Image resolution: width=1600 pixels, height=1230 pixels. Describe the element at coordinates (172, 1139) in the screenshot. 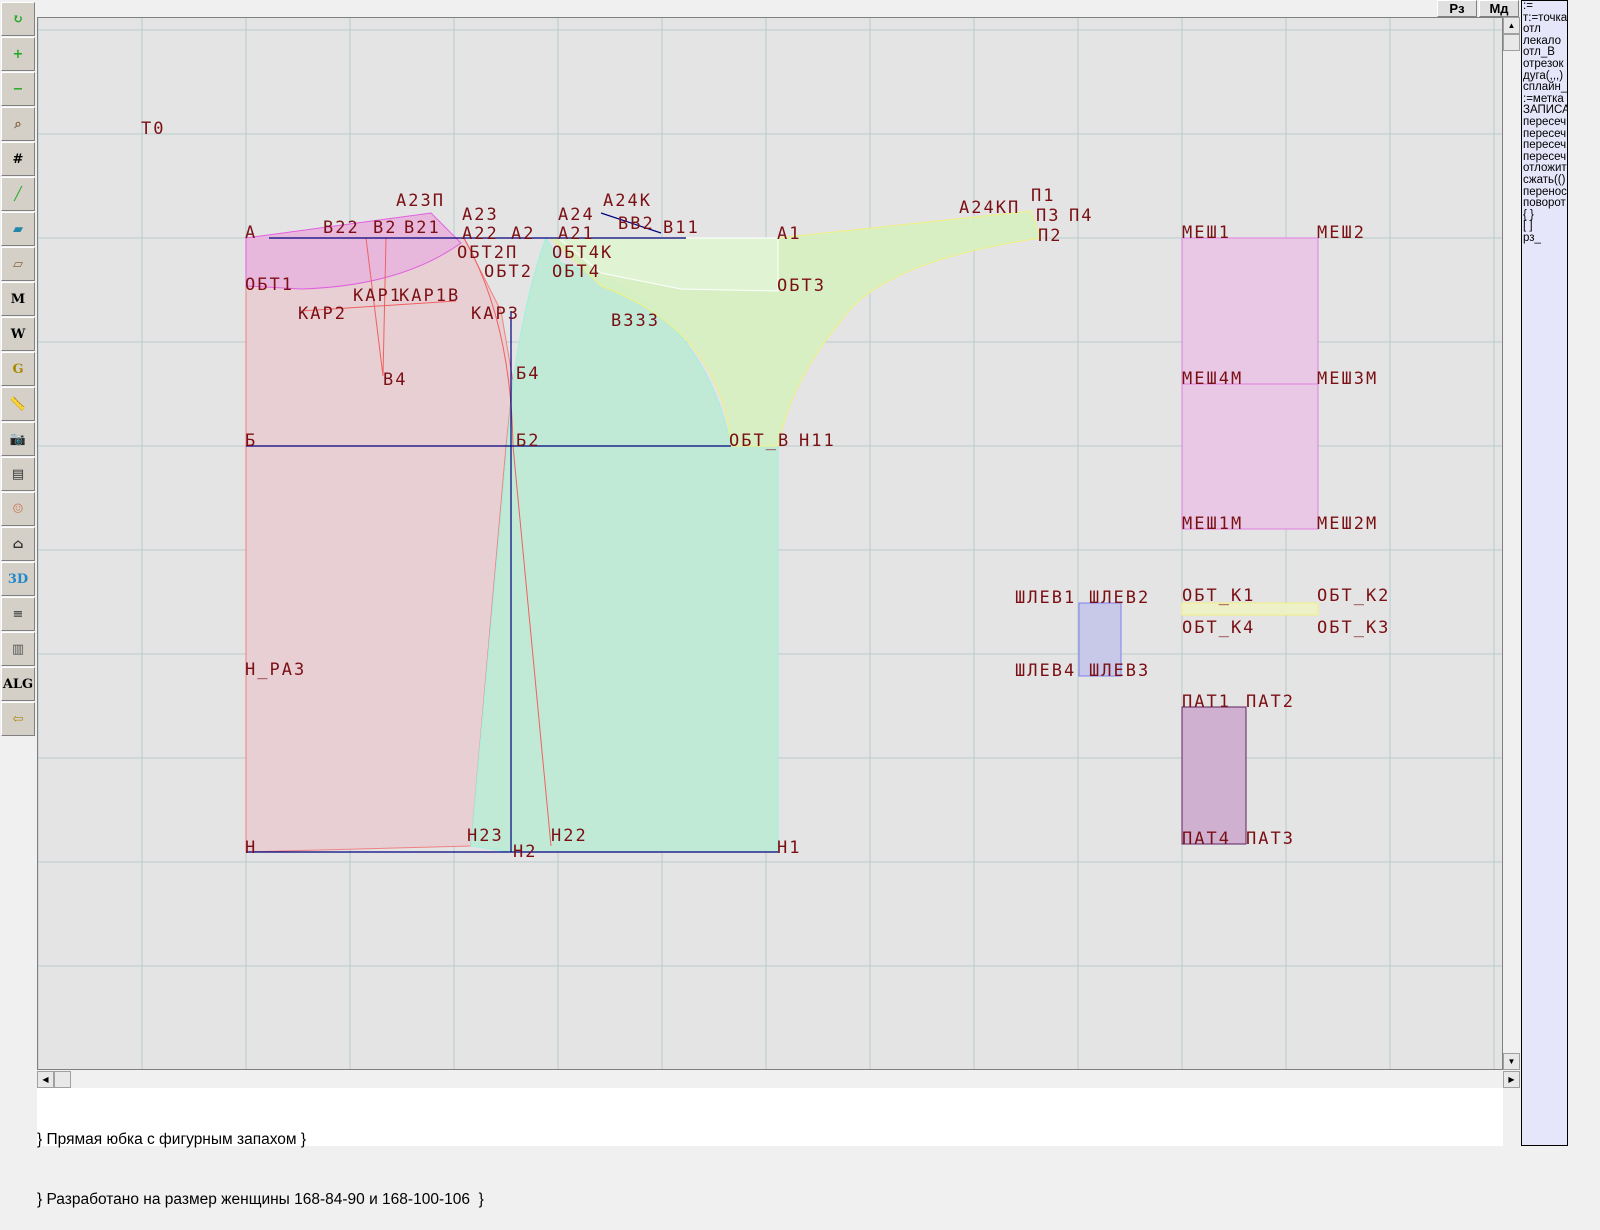

I see `memo-line-1: } Прямая юбка с фигурным запахом }` at that location.